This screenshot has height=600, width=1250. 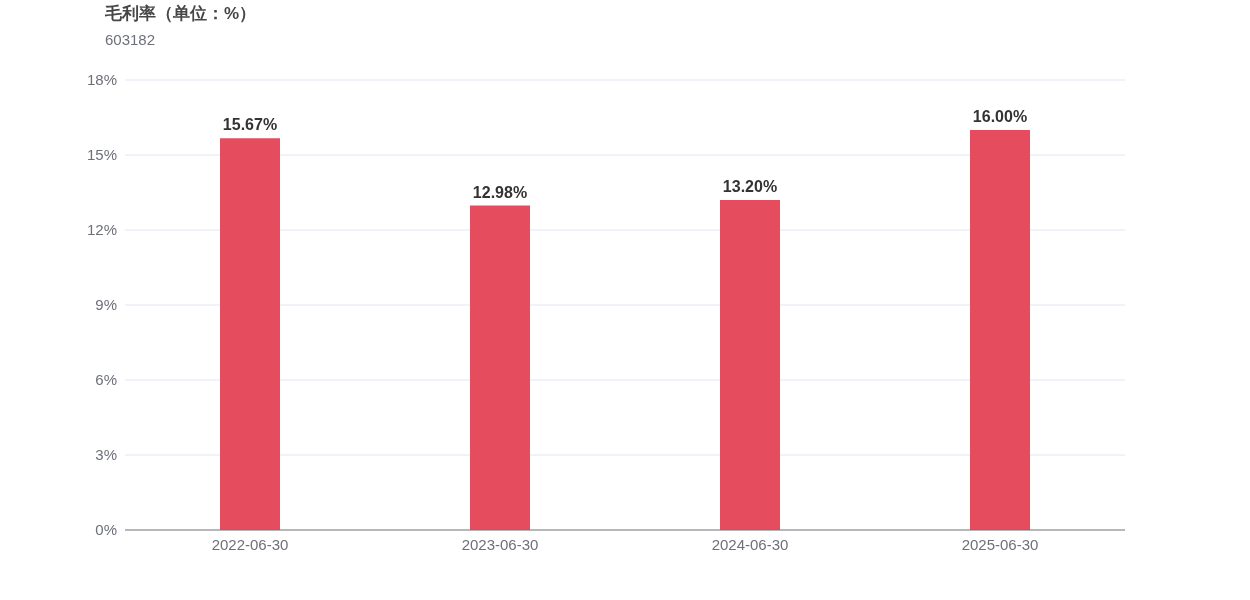 What do you see at coordinates (500, 544) in the screenshot?
I see `x-tick-label: 2023-06-30` at bounding box center [500, 544].